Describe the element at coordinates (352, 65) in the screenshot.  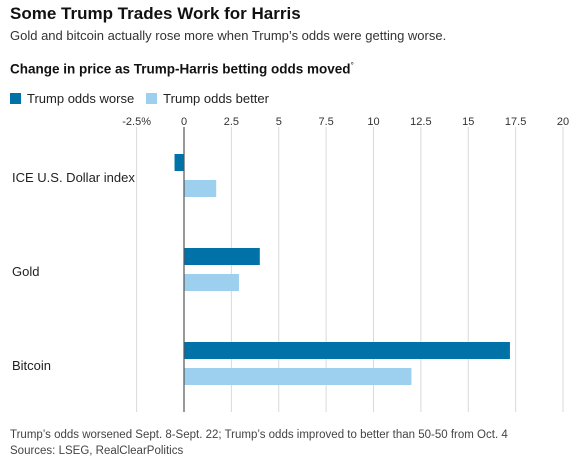
I see `chart-heading-mark: °` at that location.